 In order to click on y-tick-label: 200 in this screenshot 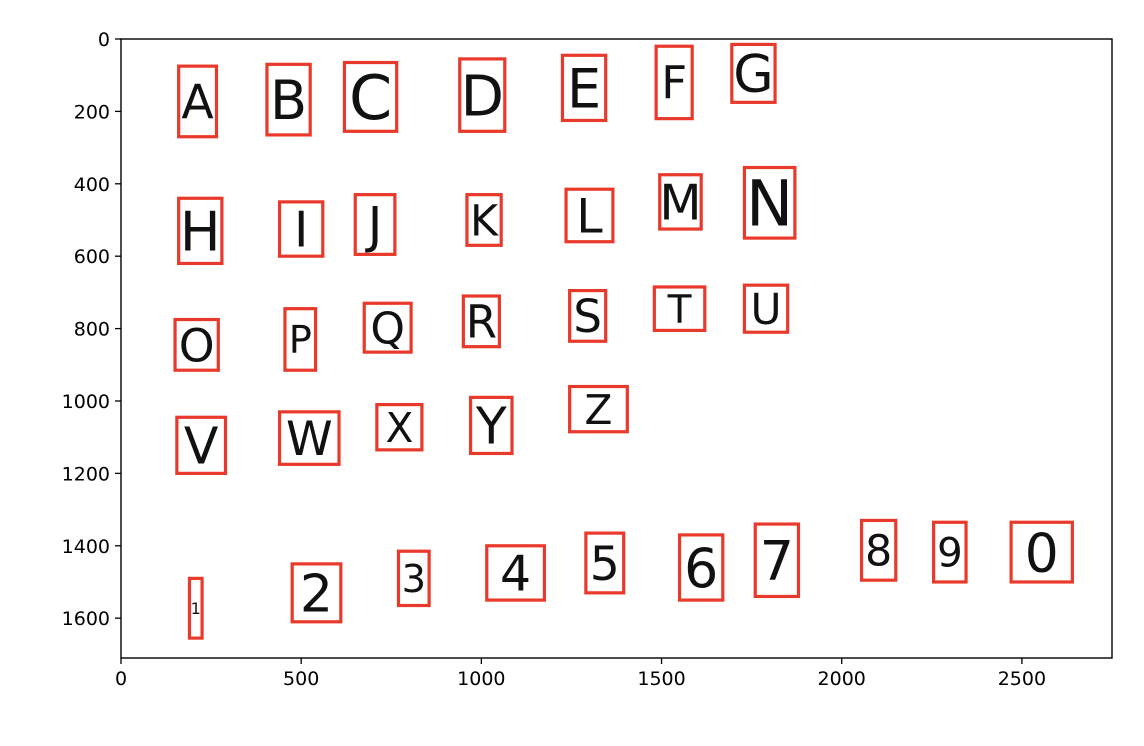, I will do `click(92, 112)`.